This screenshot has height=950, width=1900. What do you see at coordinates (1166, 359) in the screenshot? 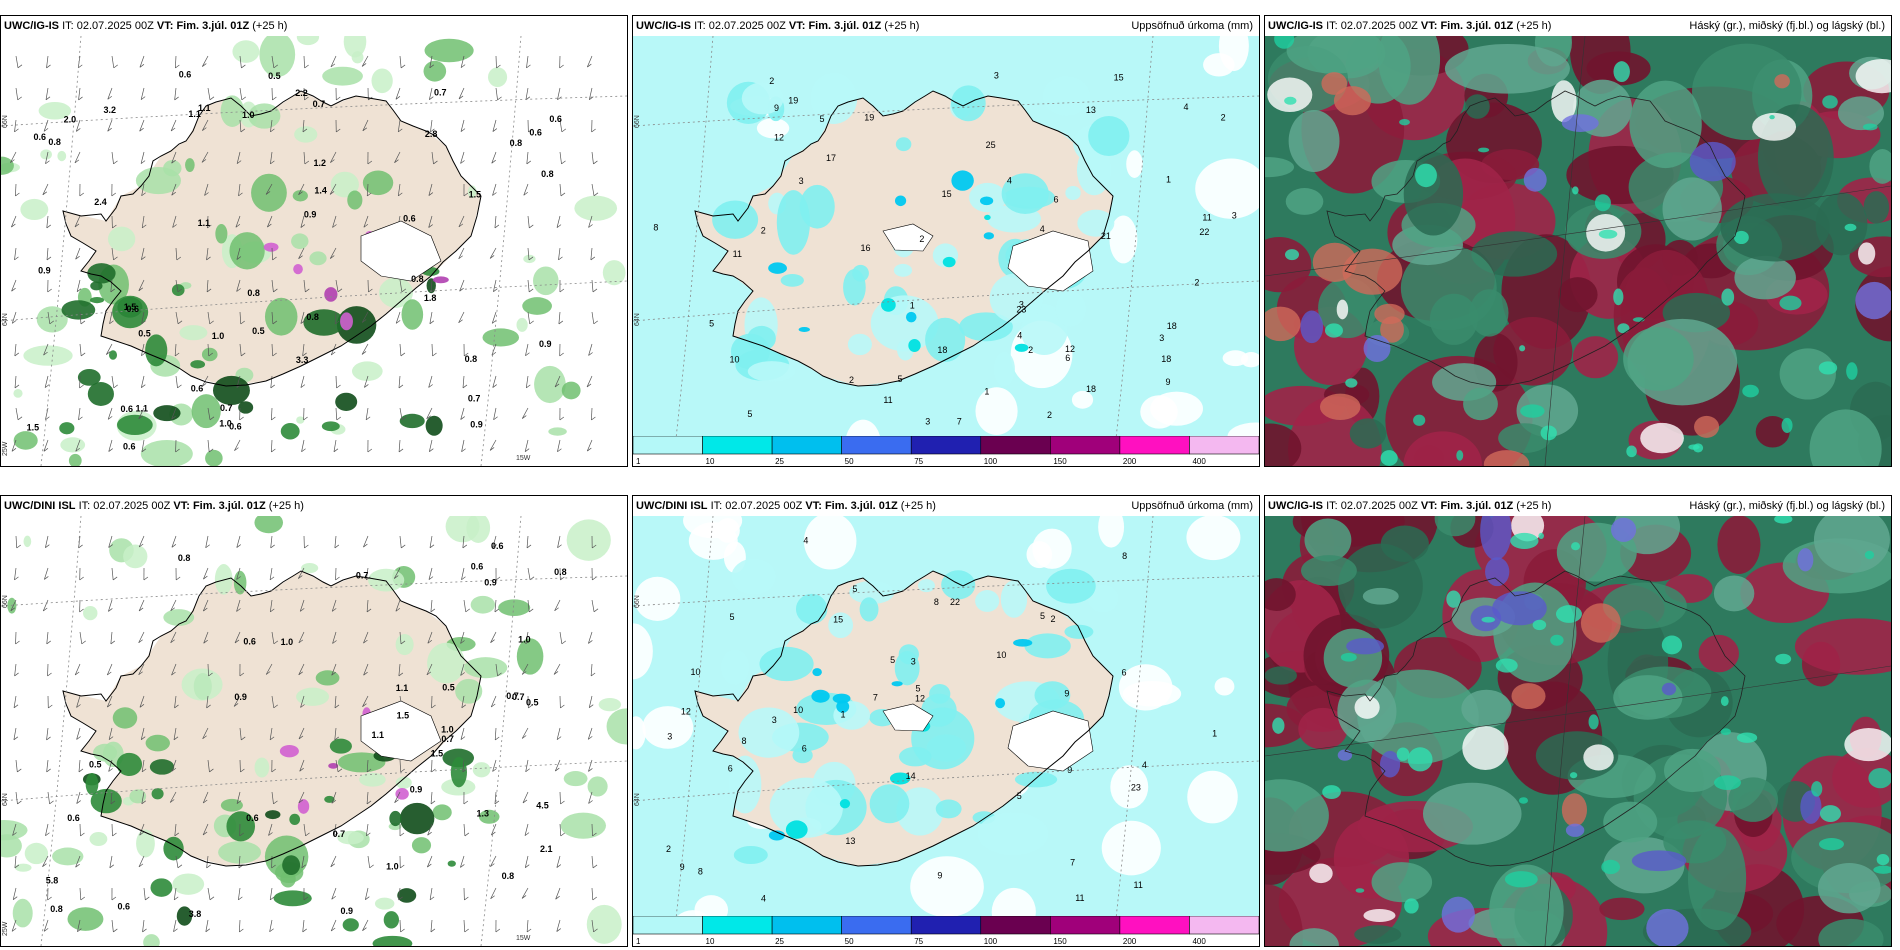
I see `value-label: 18` at bounding box center [1166, 359].